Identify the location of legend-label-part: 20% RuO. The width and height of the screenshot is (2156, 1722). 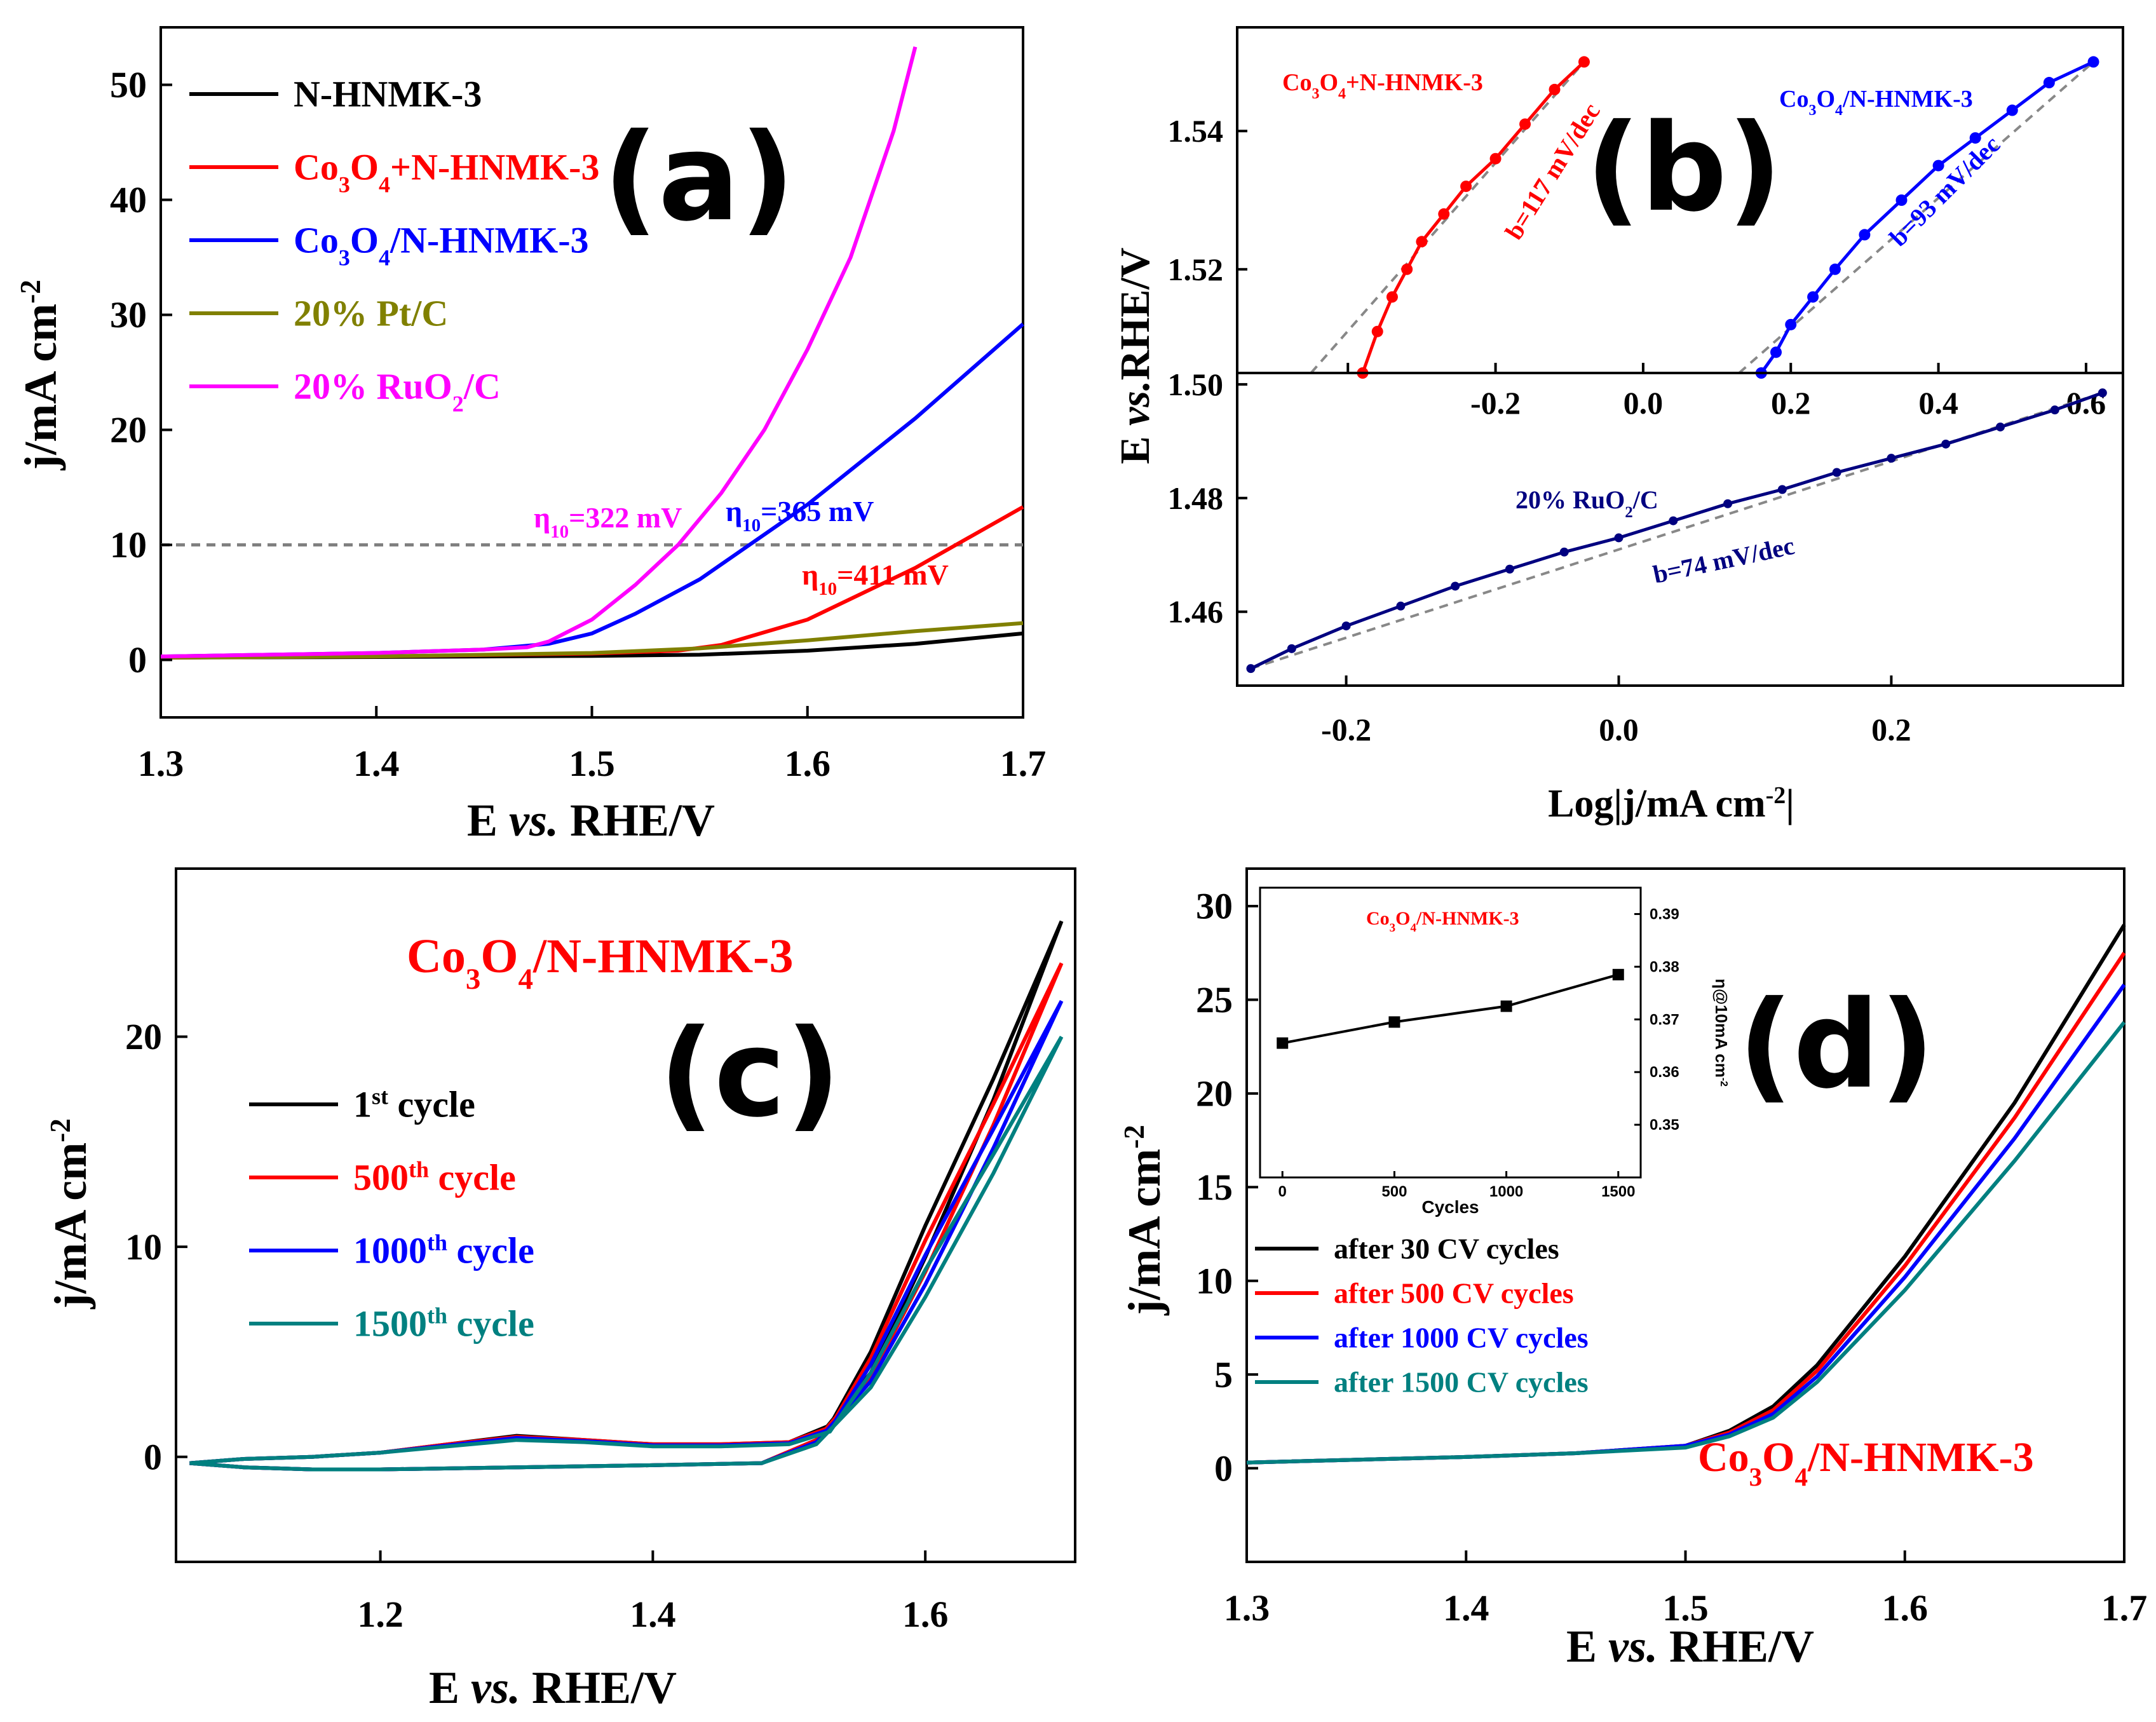
(373, 387).